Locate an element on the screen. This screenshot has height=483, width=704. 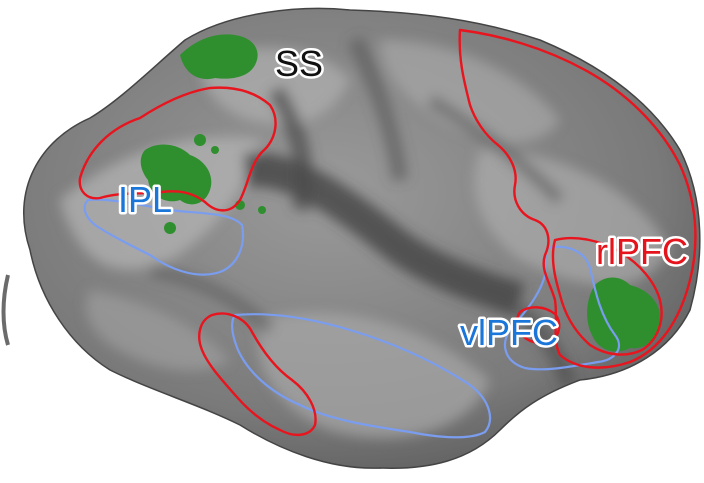
label-ipl: IPL is located at coordinates (145, 199).